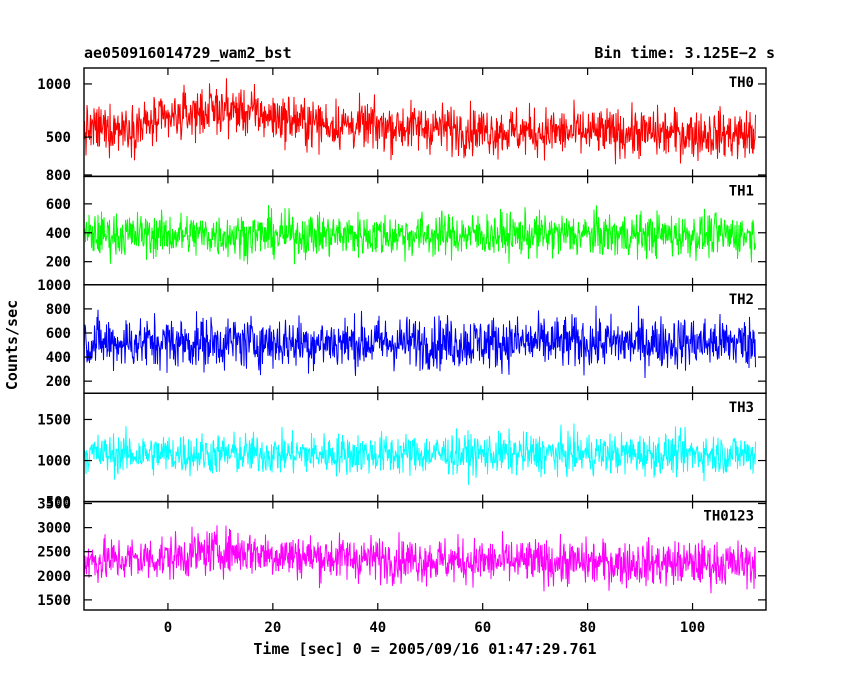 The image size is (850, 680). What do you see at coordinates (12, 345) in the screenshot?
I see `y-axis-label: Counts/sec` at bounding box center [12, 345].